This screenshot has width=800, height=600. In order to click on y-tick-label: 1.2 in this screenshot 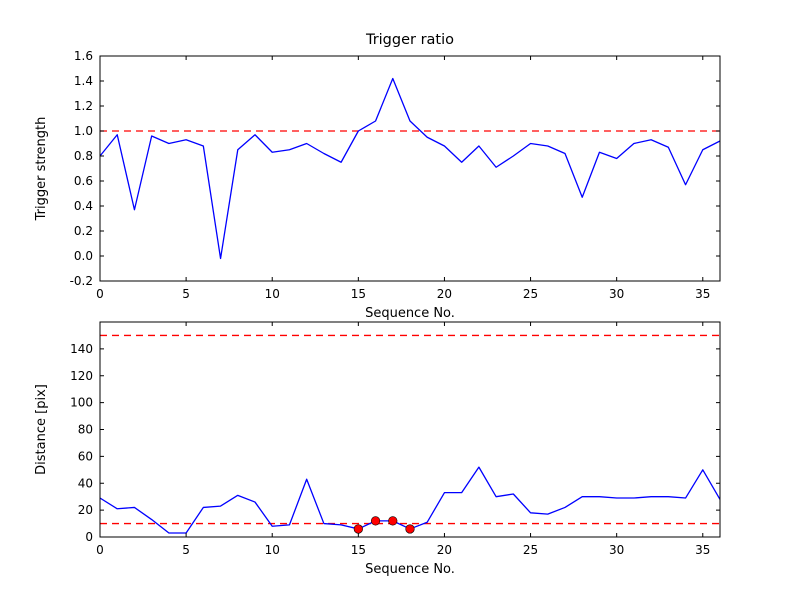, I will do `click(83, 106)`.